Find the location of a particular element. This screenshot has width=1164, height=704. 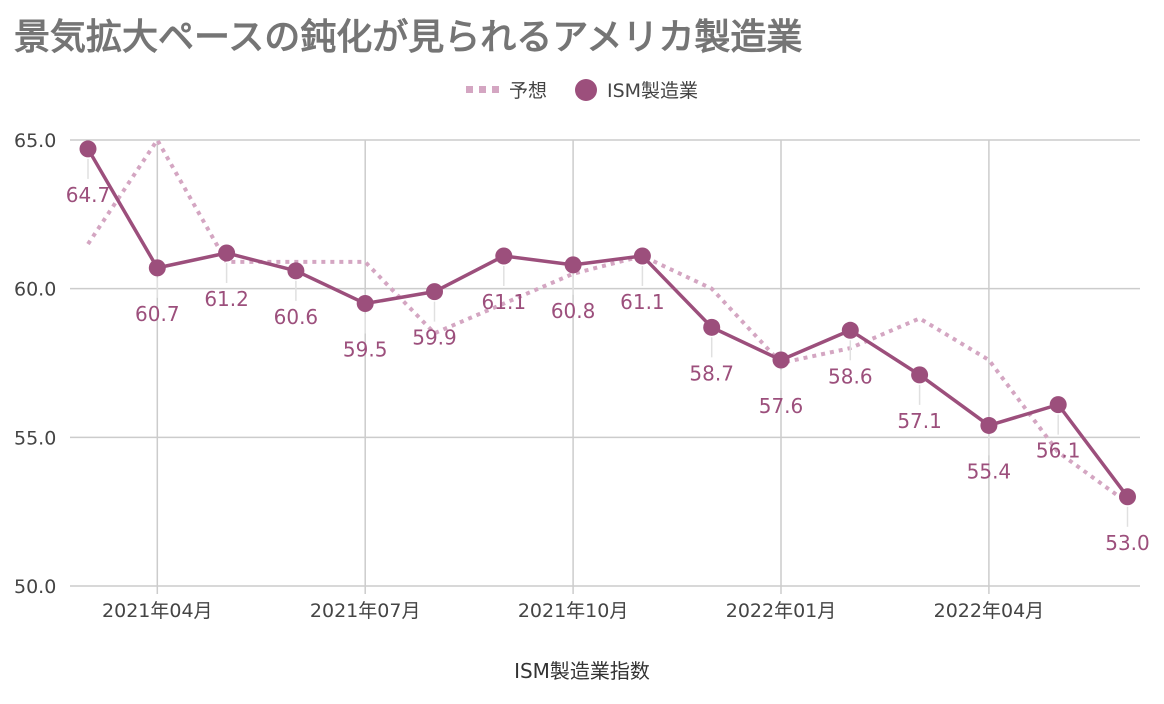

data-label: 55.4 is located at coordinates (989, 471).